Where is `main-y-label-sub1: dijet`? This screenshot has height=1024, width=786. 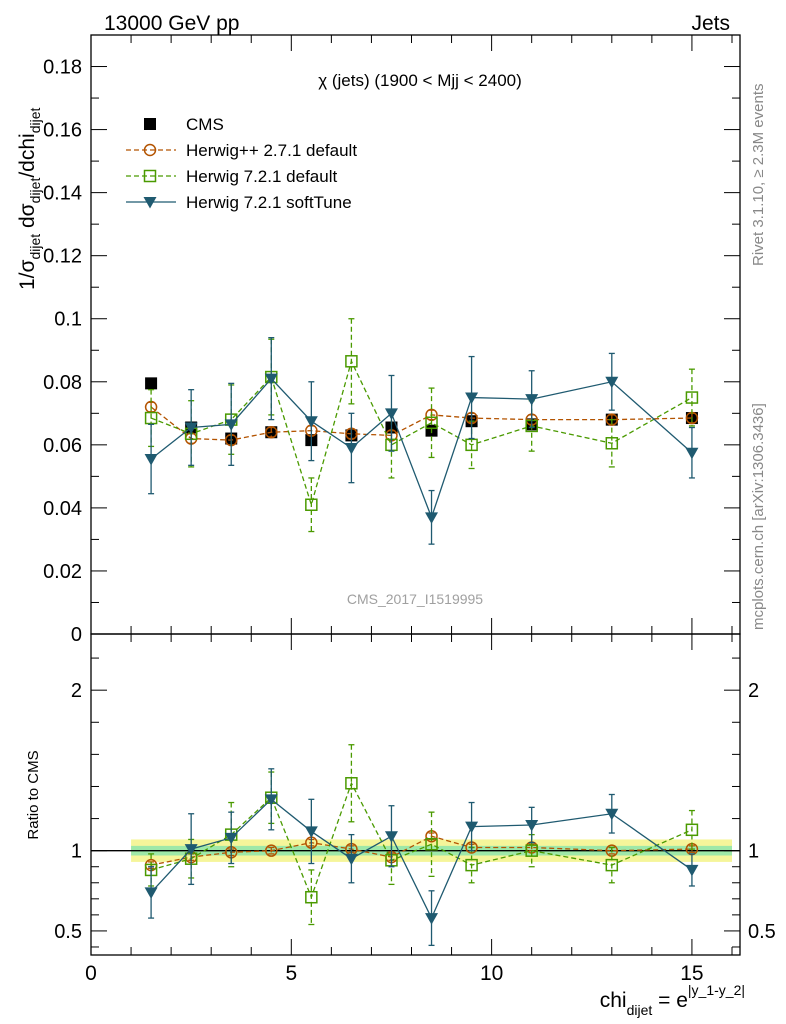
main-y-label-sub1: dijet is located at coordinates (35, 247).